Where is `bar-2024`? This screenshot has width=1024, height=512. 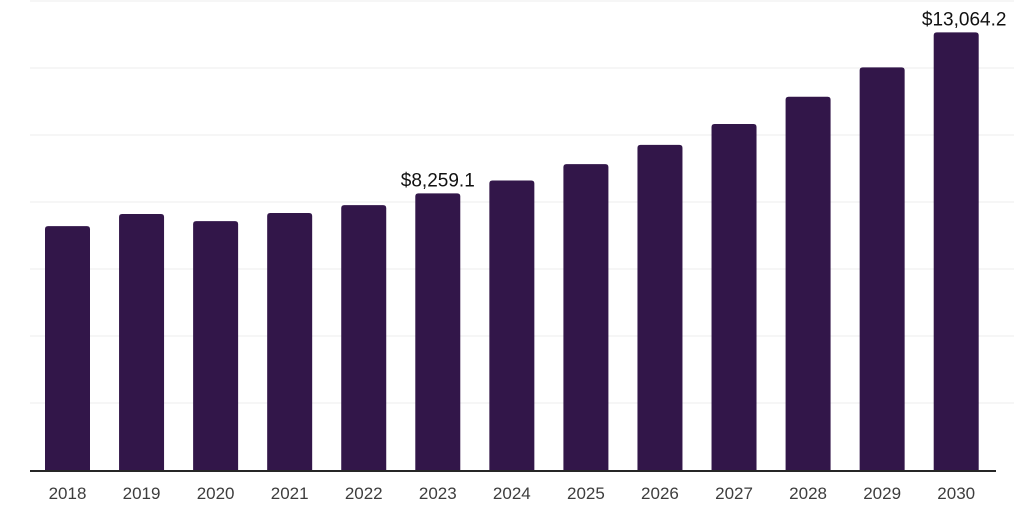 bar-2024 is located at coordinates (512, 325).